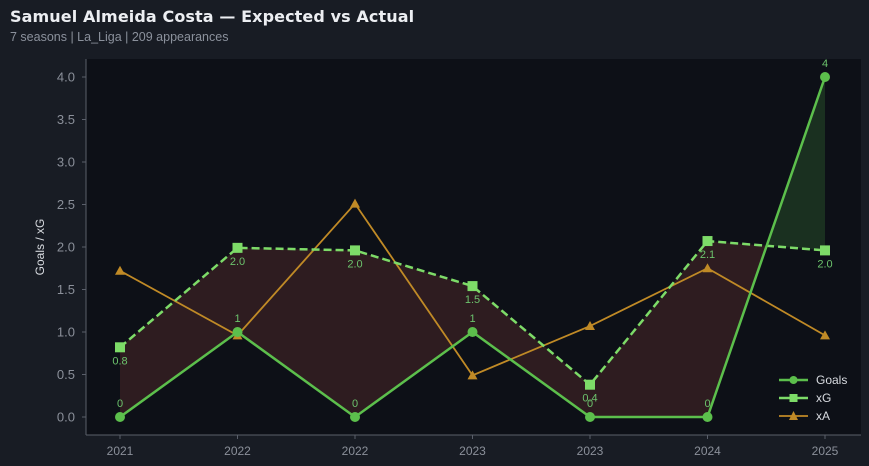  What do you see at coordinates (793, 415) in the screenshot?
I see `triangle-marker-icon` at bounding box center [793, 415].